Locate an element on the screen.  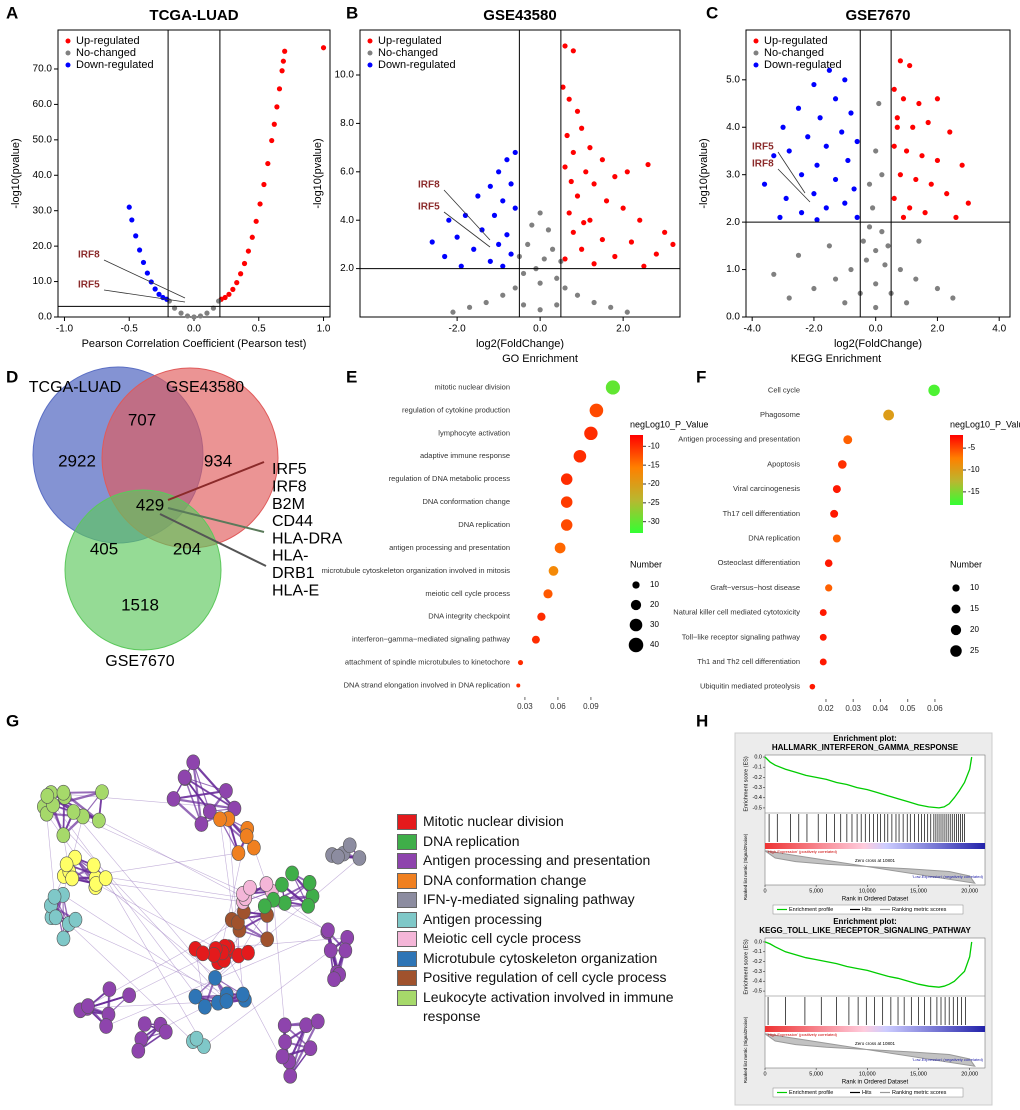
zero-cross-label: Zero cross at 10801 is located at coordinates (875, 1043).